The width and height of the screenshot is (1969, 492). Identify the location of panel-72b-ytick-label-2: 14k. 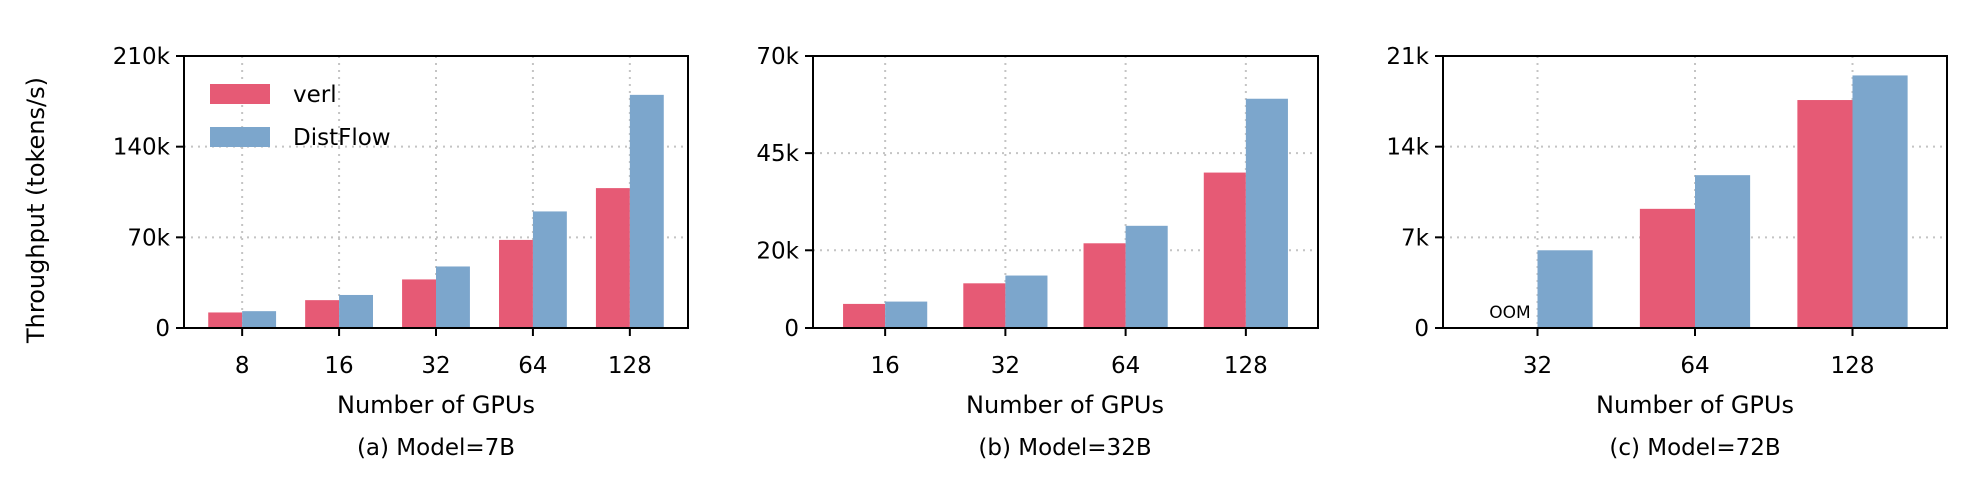
(1407, 148).